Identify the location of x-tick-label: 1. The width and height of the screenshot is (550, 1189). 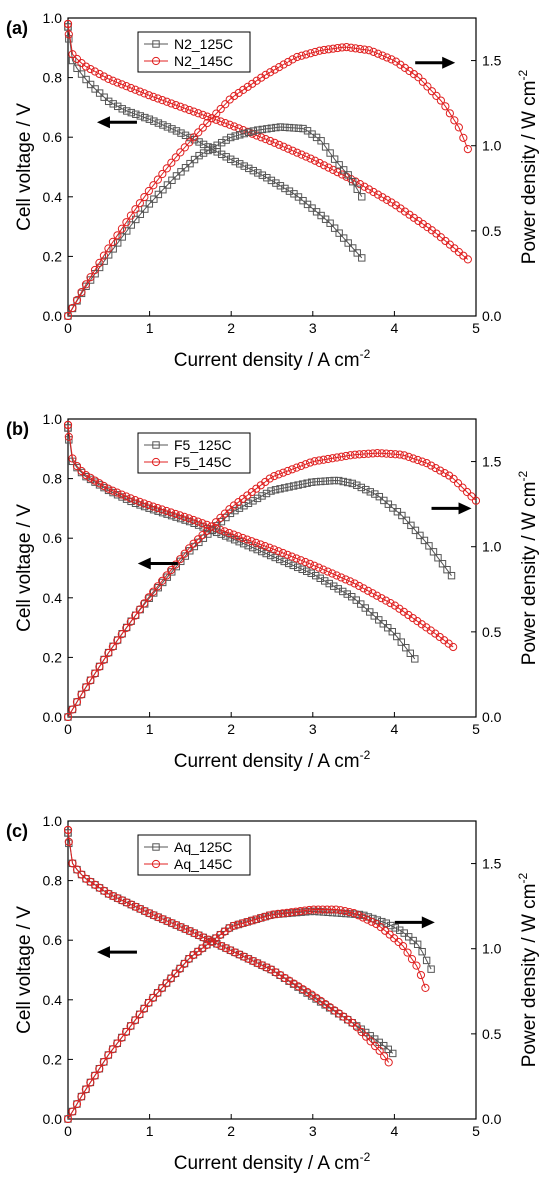
(150, 729).